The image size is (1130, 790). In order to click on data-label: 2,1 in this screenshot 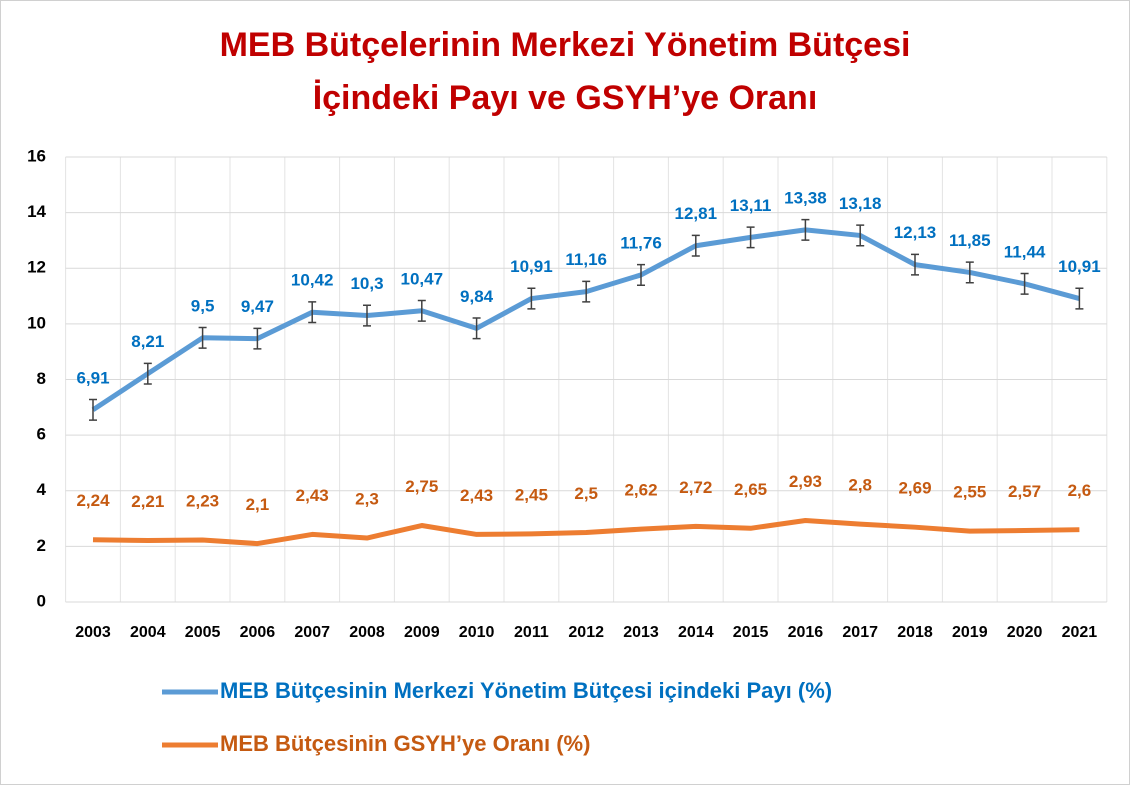, I will do `click(258, 504)`.